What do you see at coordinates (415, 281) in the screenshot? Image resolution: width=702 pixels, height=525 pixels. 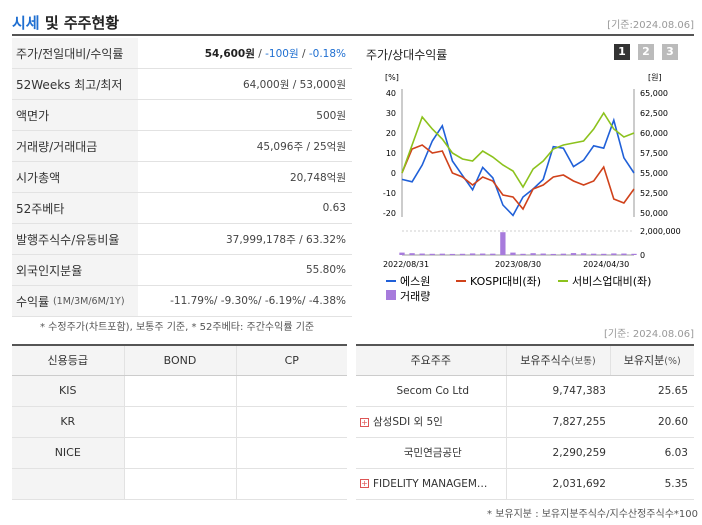 I see `legend-label: 에스원` at bounding box center [415, 281].